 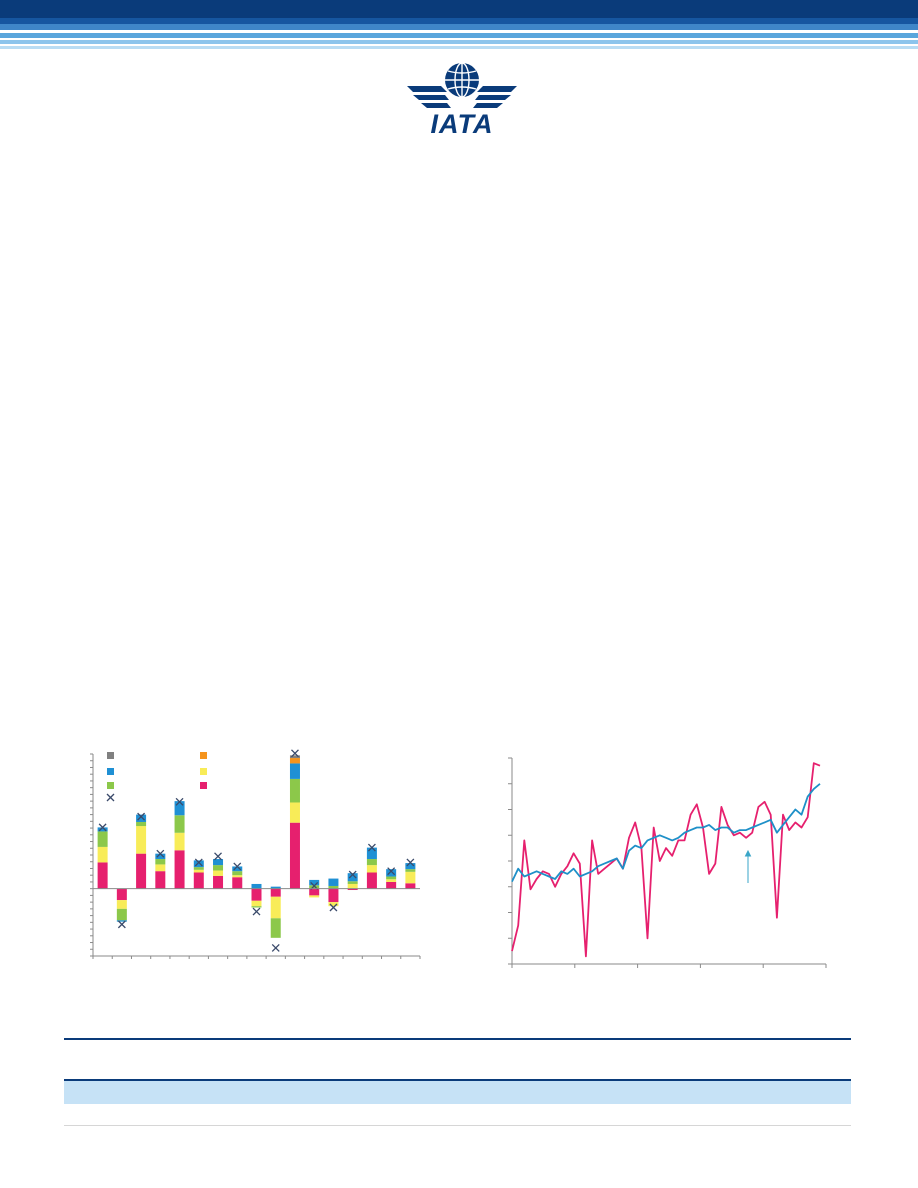 What do you see at coordinates (203, 771) in the screenshot?
I see `legend-swatch-yellow` at bounding box center [203, 771].